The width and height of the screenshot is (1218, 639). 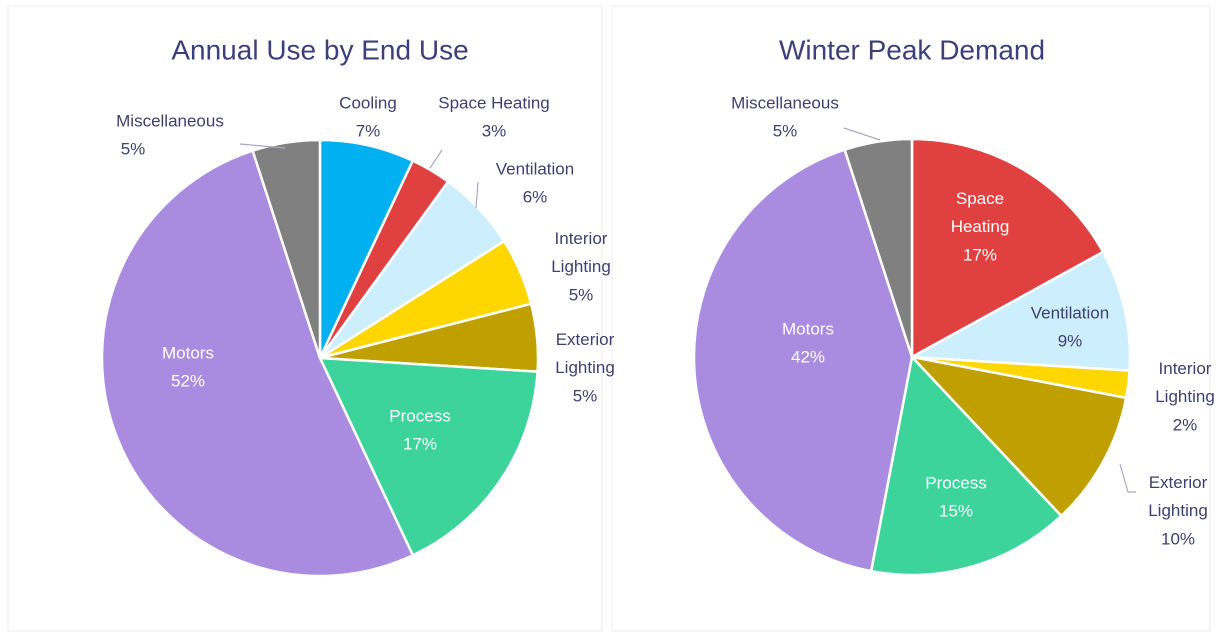 I want to click on value-label: 6%, so click(x=535, y=196).